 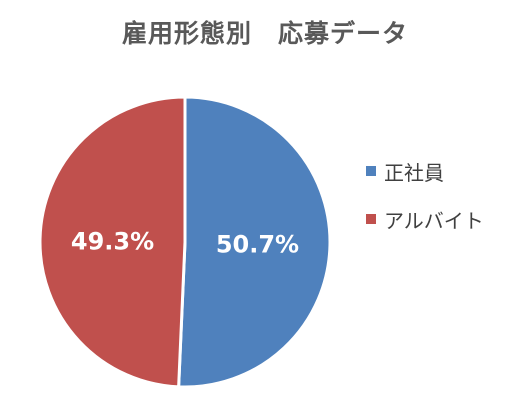 I want to click on pie-data-label-2: 49.3%, so click(x=112, y=241).